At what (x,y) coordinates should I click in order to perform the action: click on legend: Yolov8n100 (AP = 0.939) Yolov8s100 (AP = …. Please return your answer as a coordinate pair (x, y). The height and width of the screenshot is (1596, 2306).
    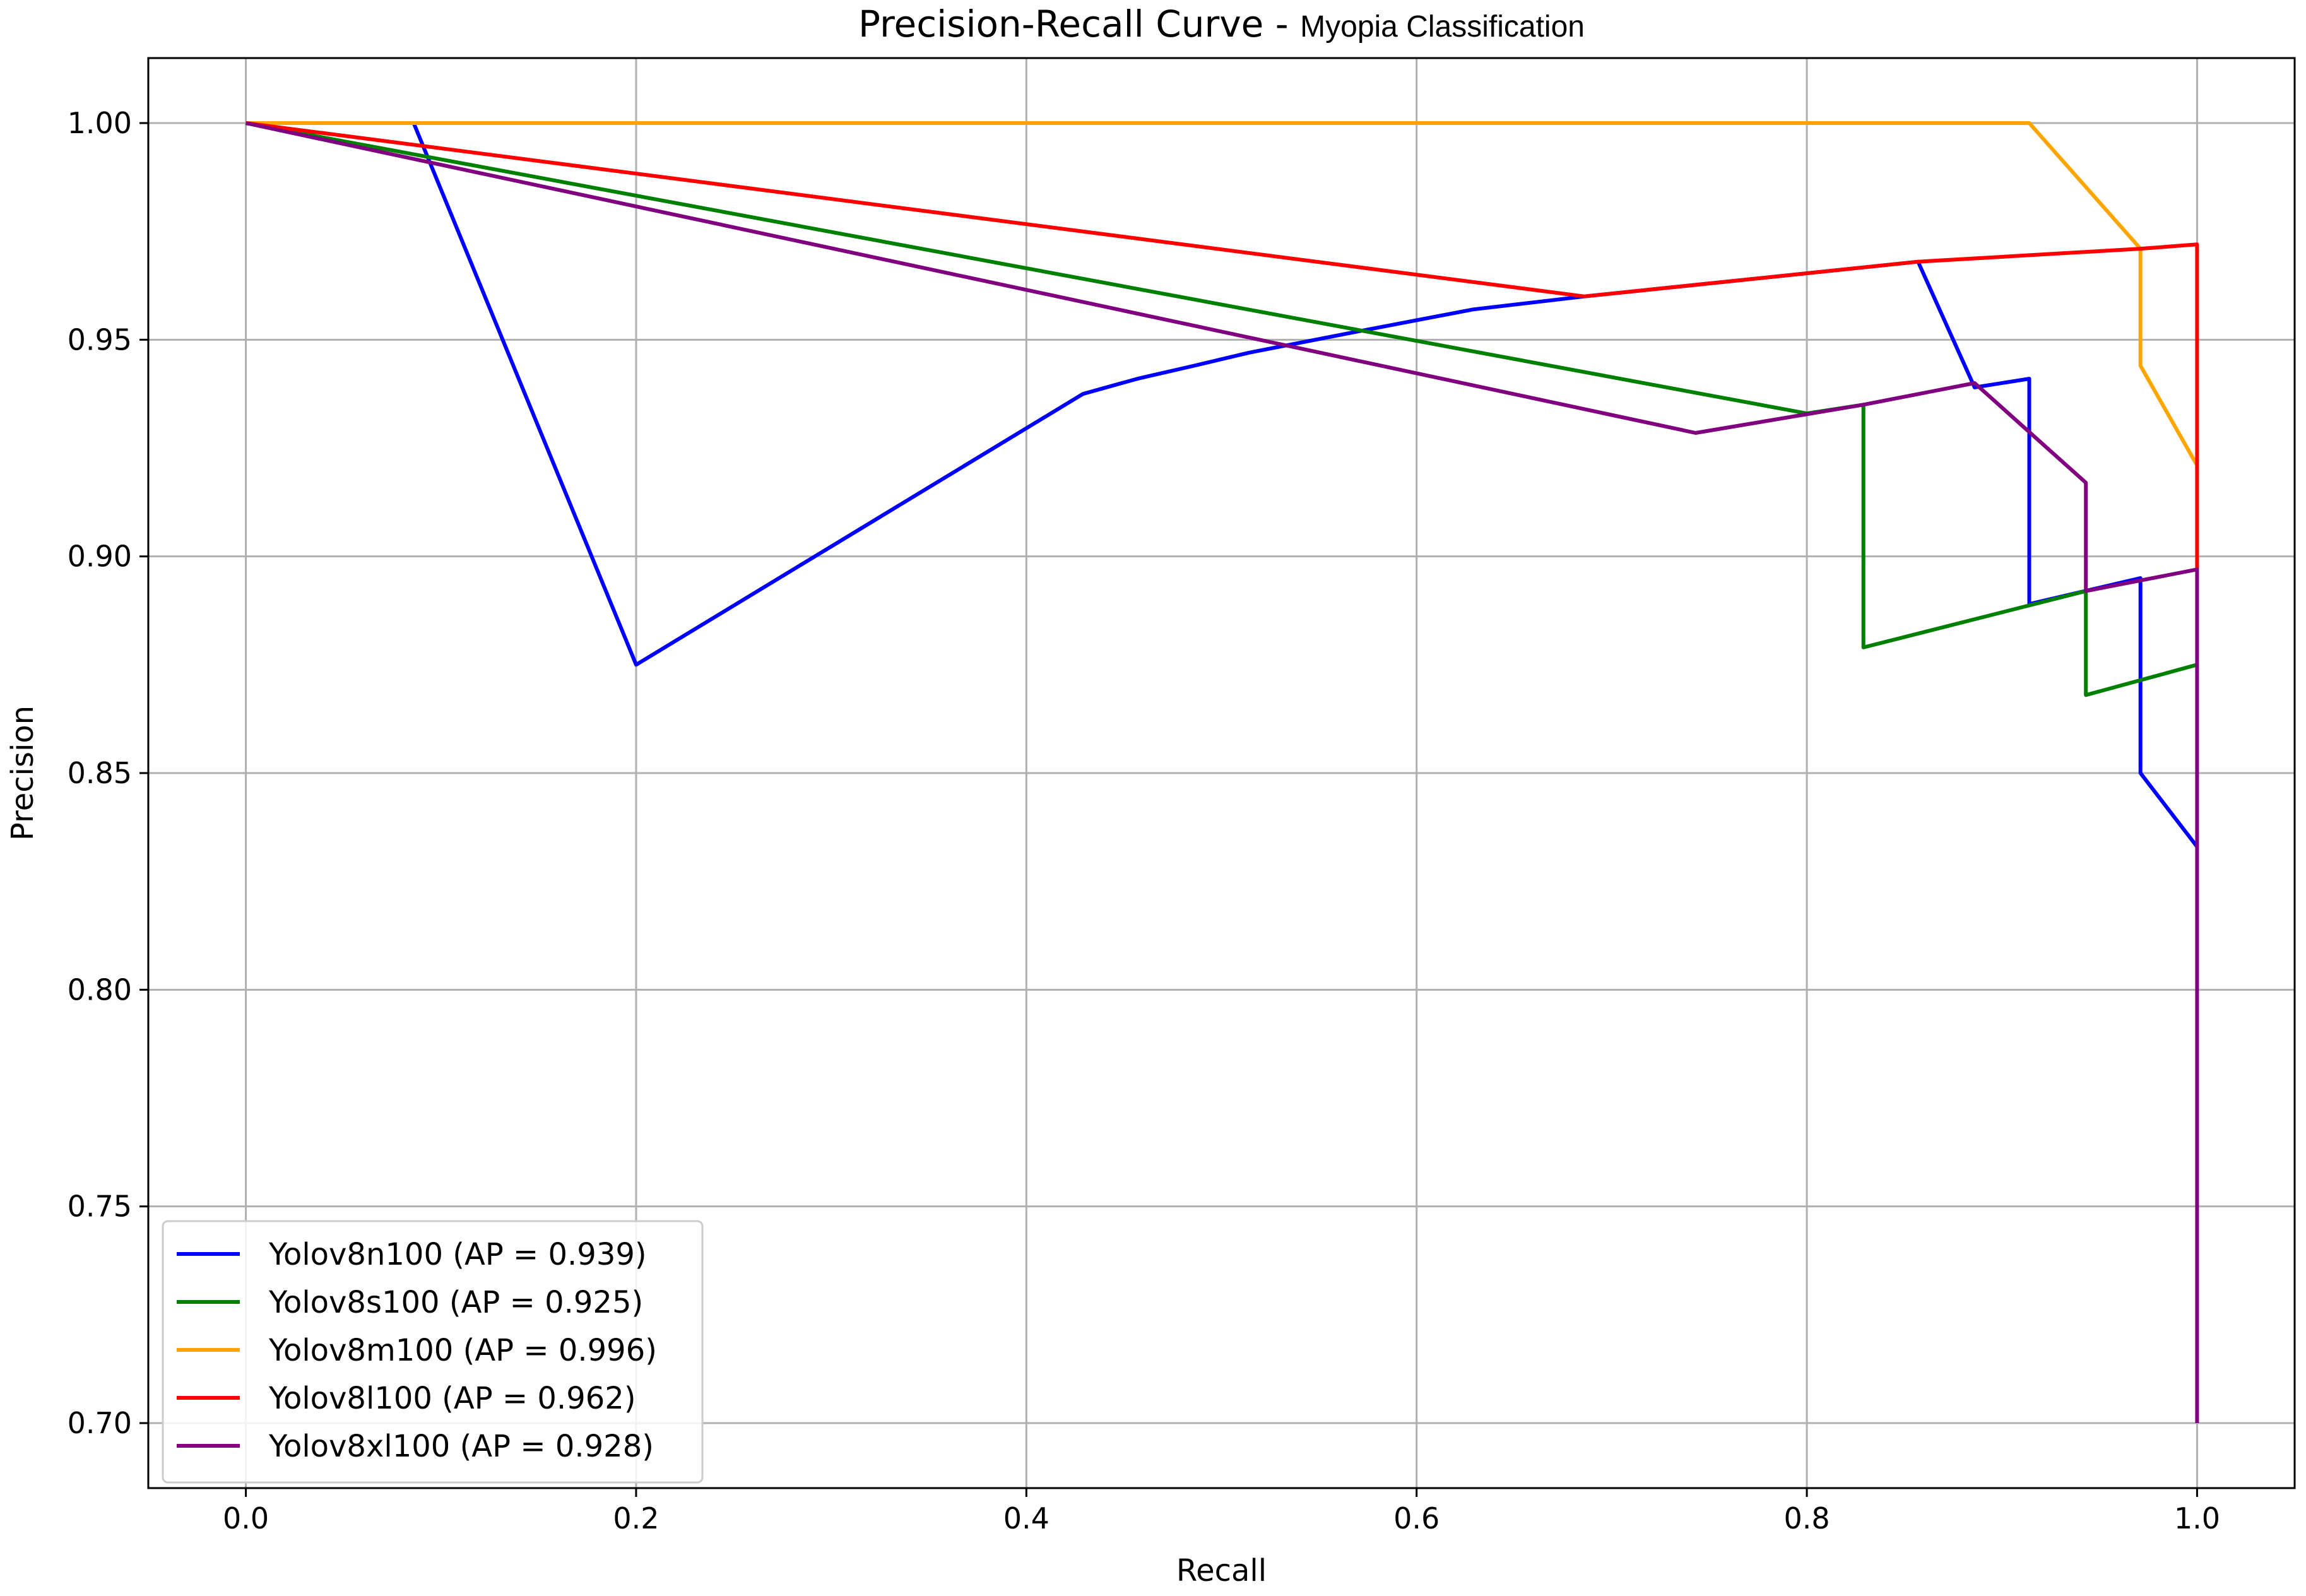
    Looking at the image, I should click on (433, 1352).